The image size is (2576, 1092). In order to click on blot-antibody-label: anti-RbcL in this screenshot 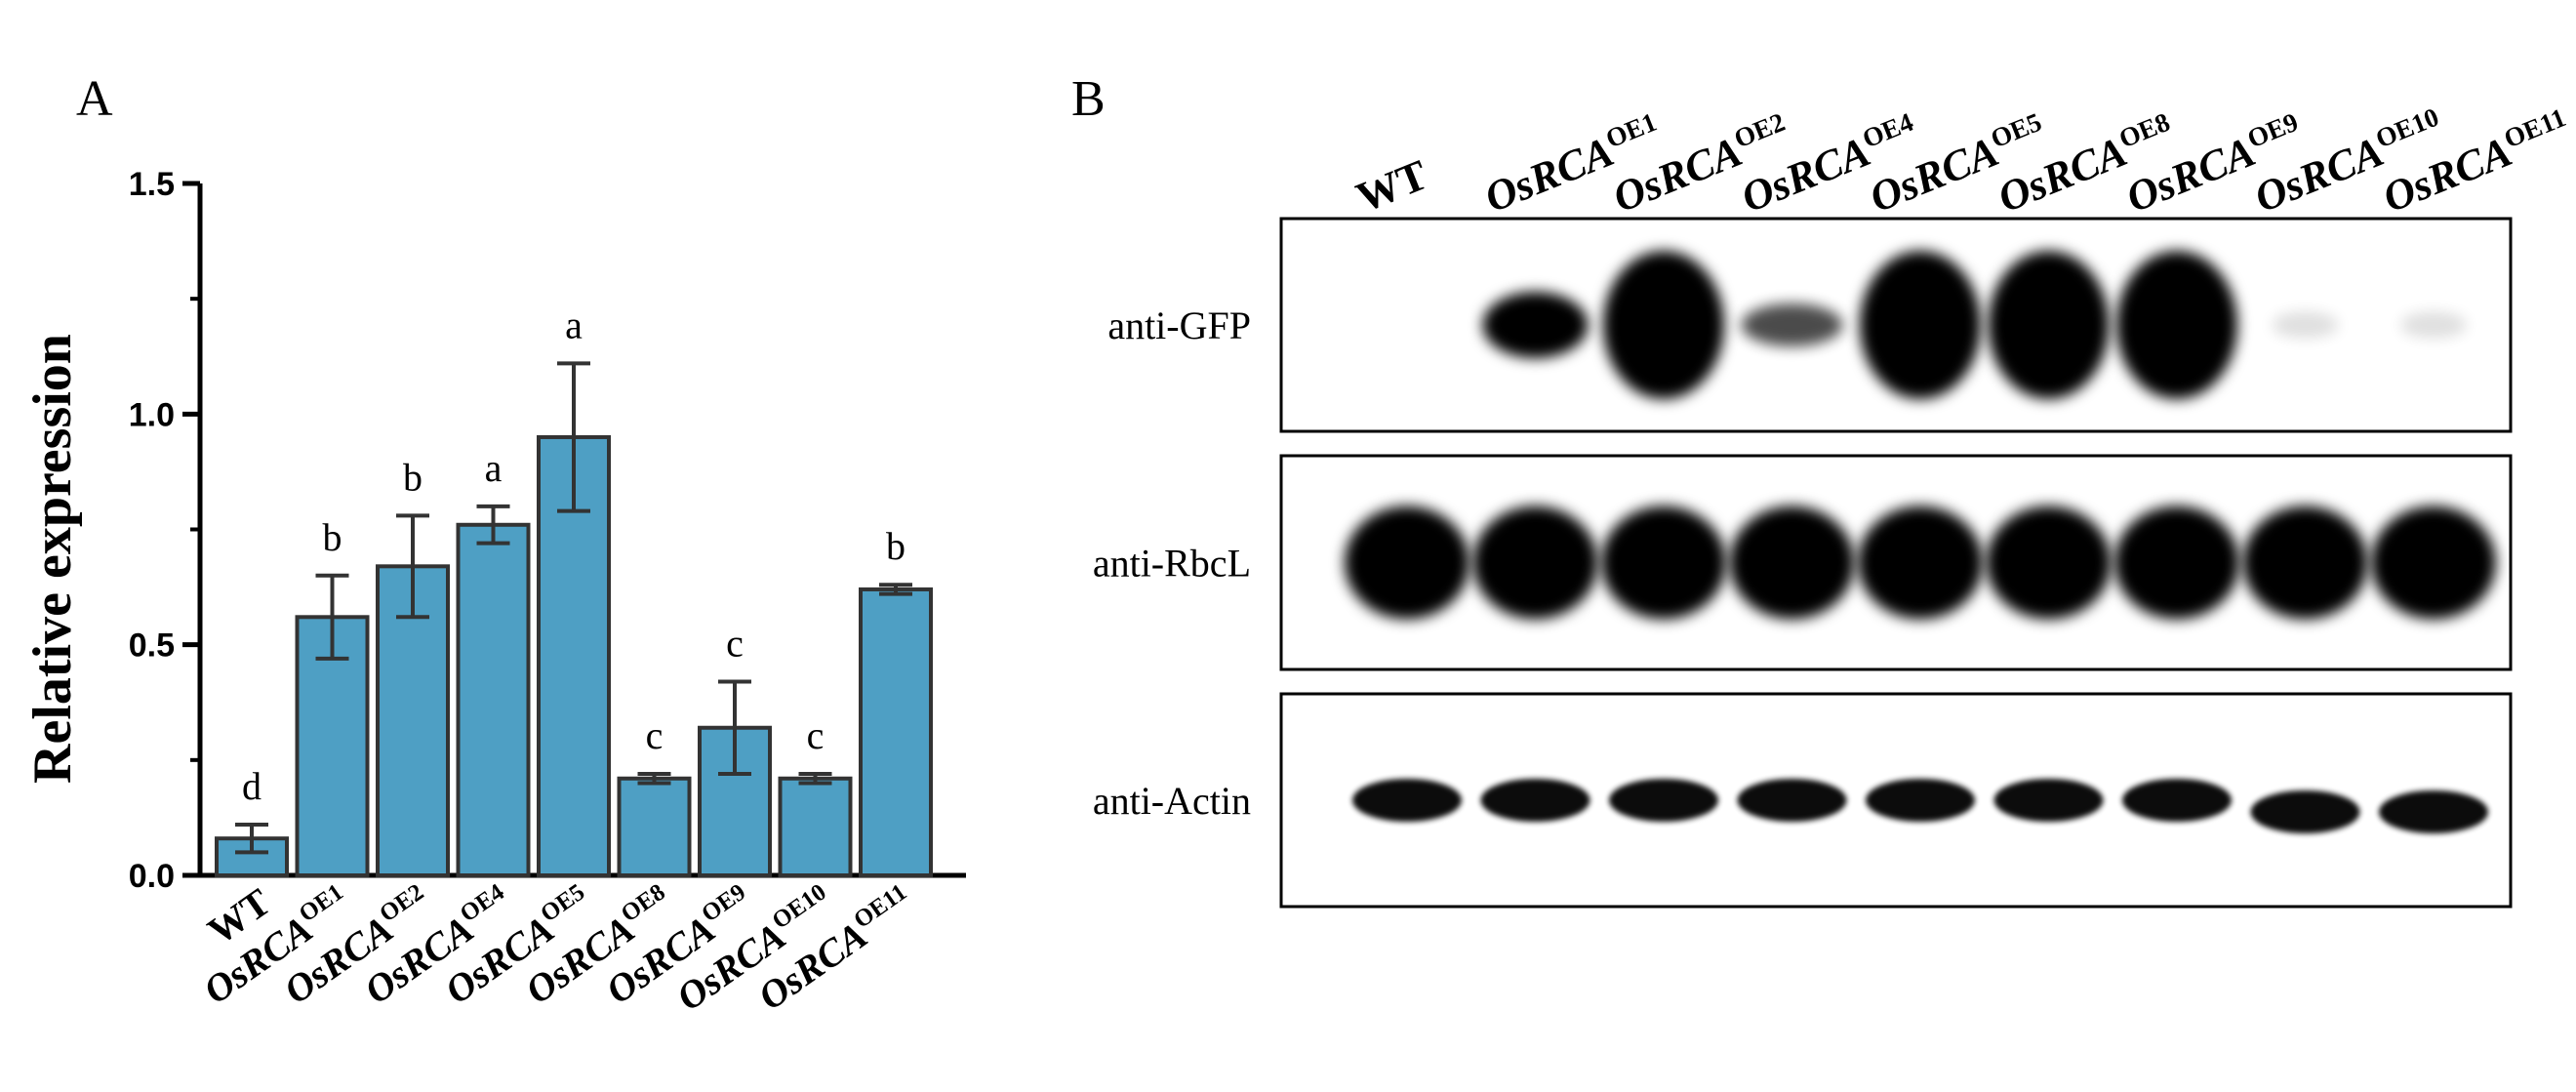, I will do `click(1172, 564)`.